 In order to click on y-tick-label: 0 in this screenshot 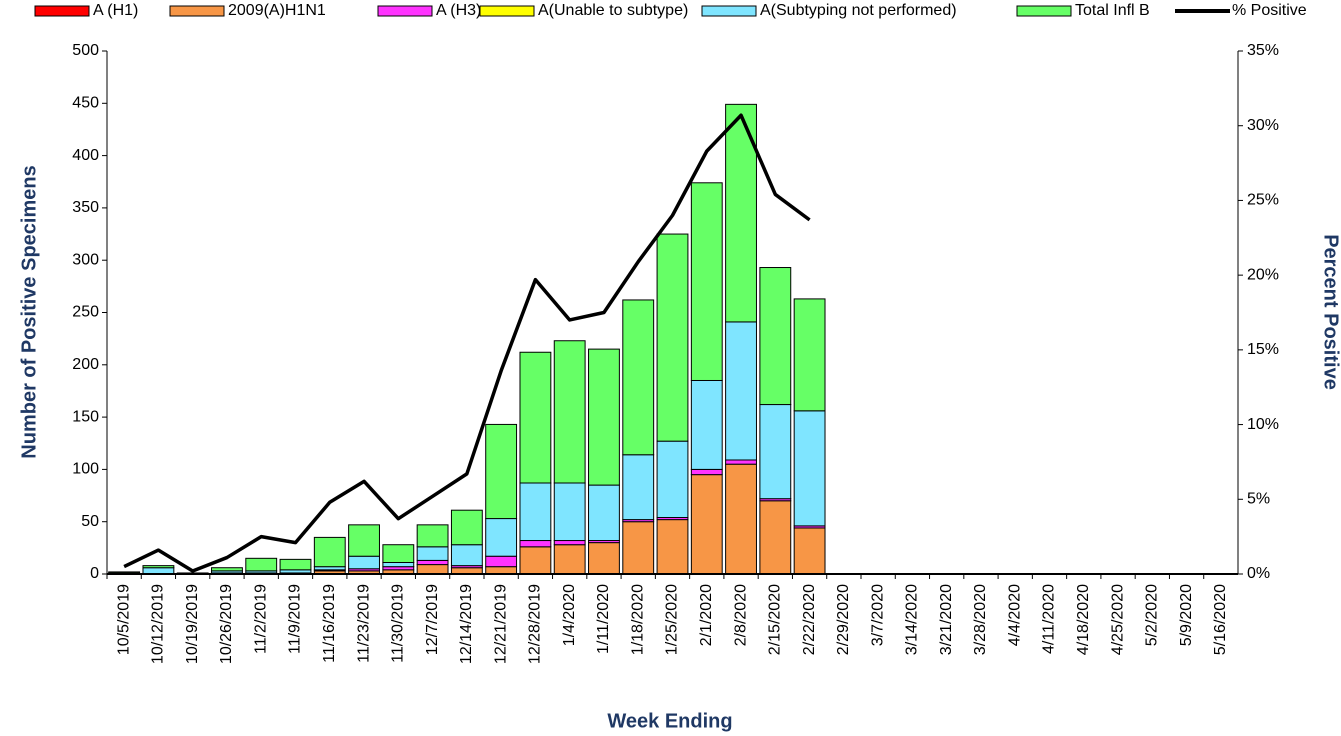, I will do `click(94, 573)`.